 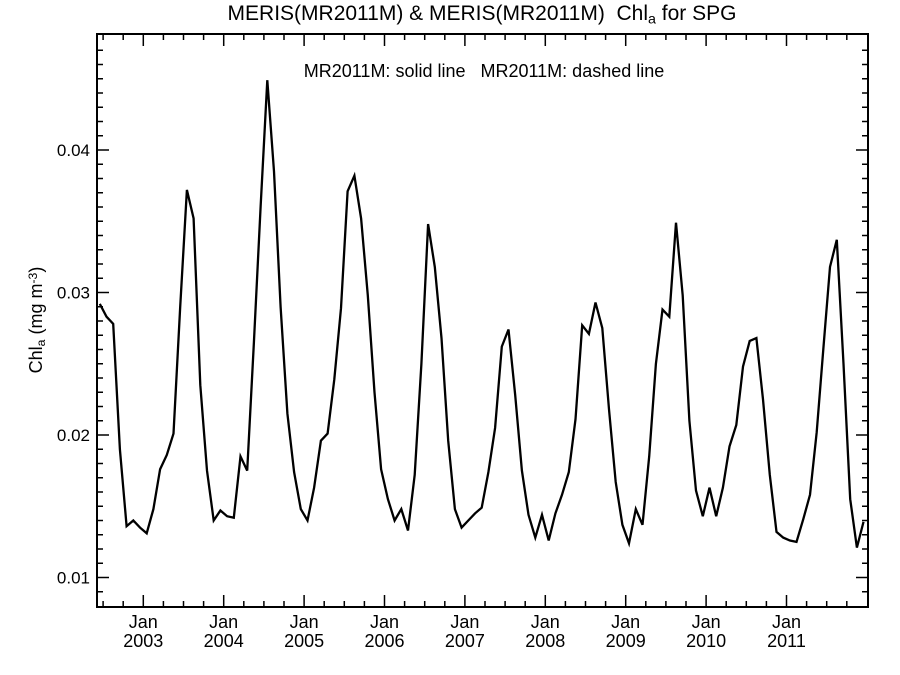 What do you see at coordinates (384, 641) in the screenshot?
I see `x-tick-label-year: 2006` at bounding box center [384, 641].